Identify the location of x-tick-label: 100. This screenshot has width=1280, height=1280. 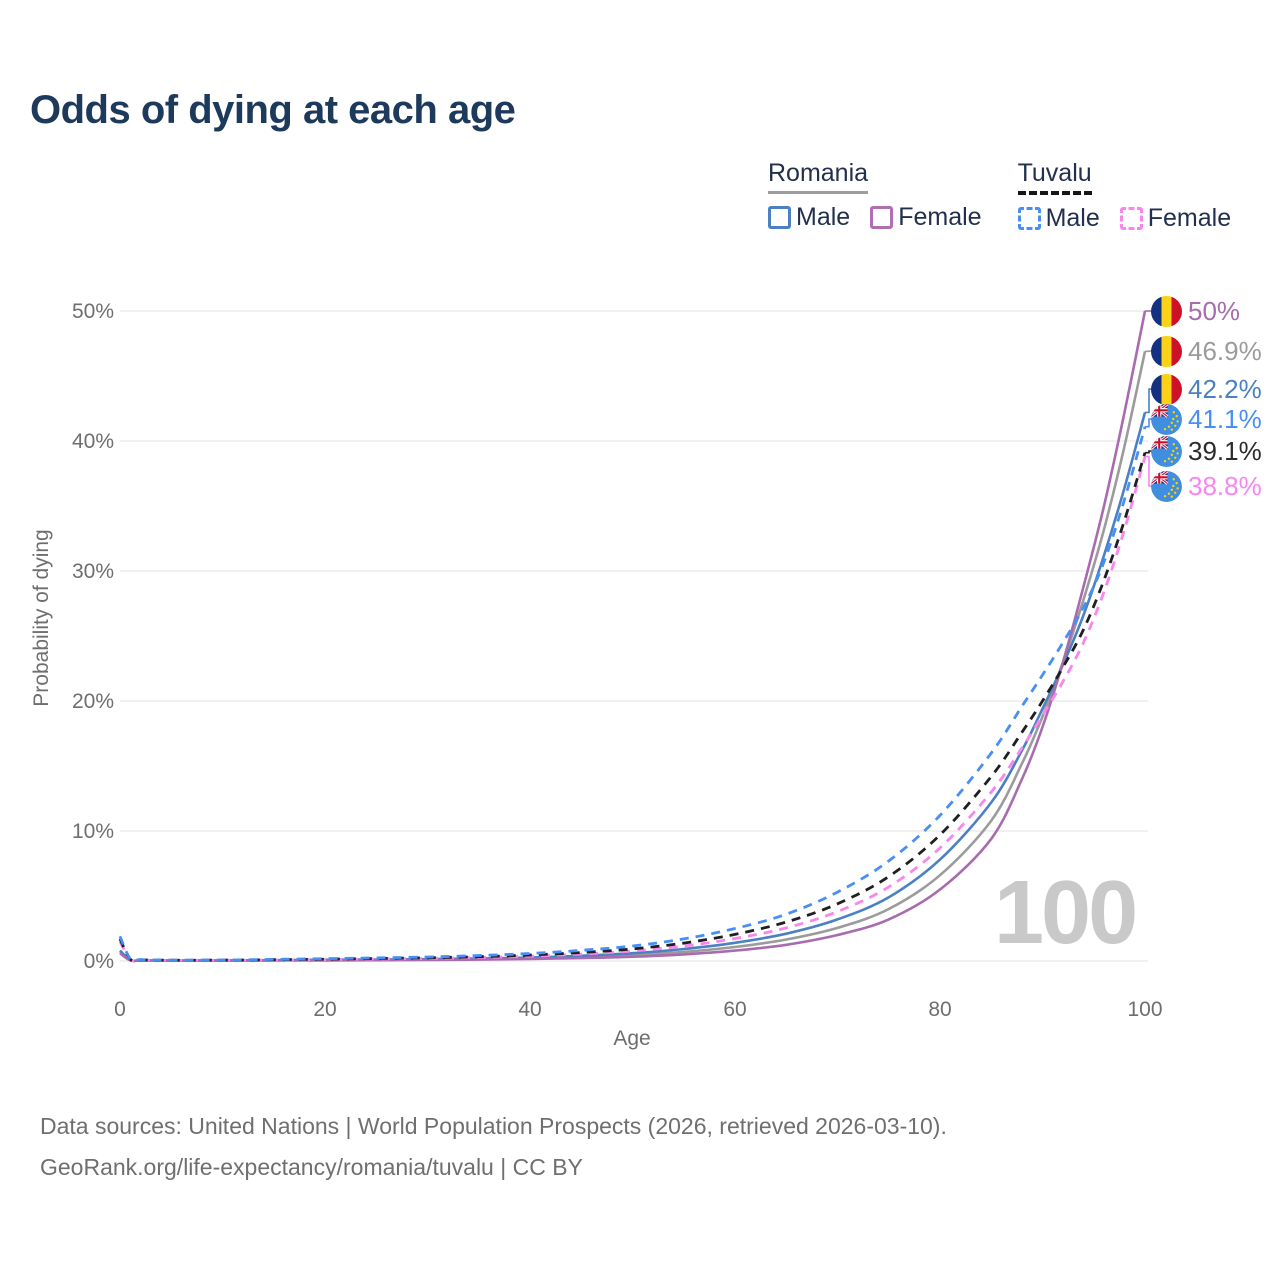
(1144, 1009).